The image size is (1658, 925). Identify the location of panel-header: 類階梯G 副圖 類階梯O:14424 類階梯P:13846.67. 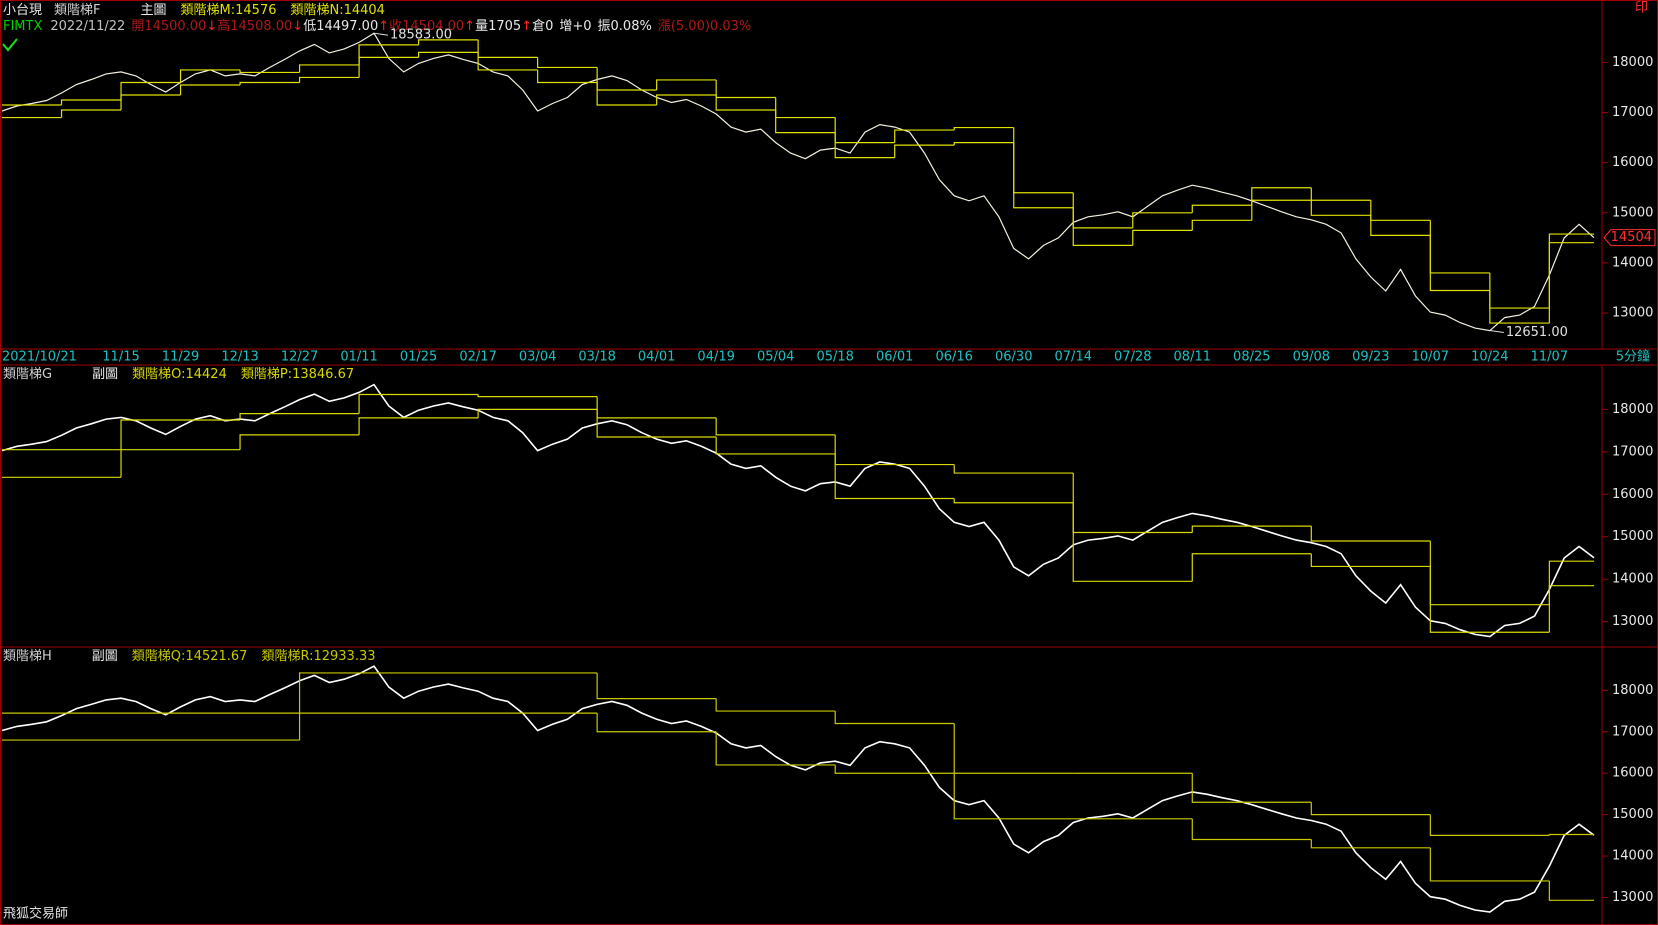
(178, 374).